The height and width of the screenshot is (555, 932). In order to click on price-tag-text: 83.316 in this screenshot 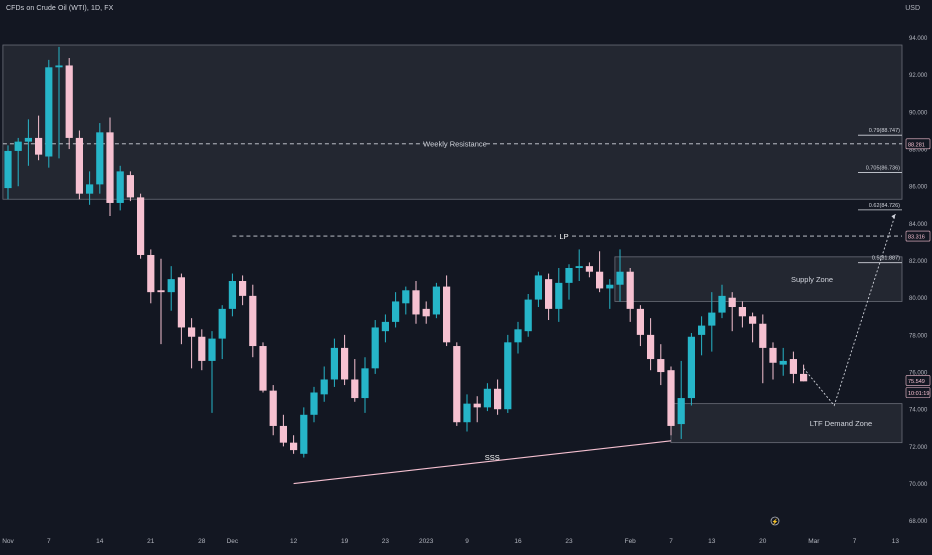, I will do `click(916, 238)`.